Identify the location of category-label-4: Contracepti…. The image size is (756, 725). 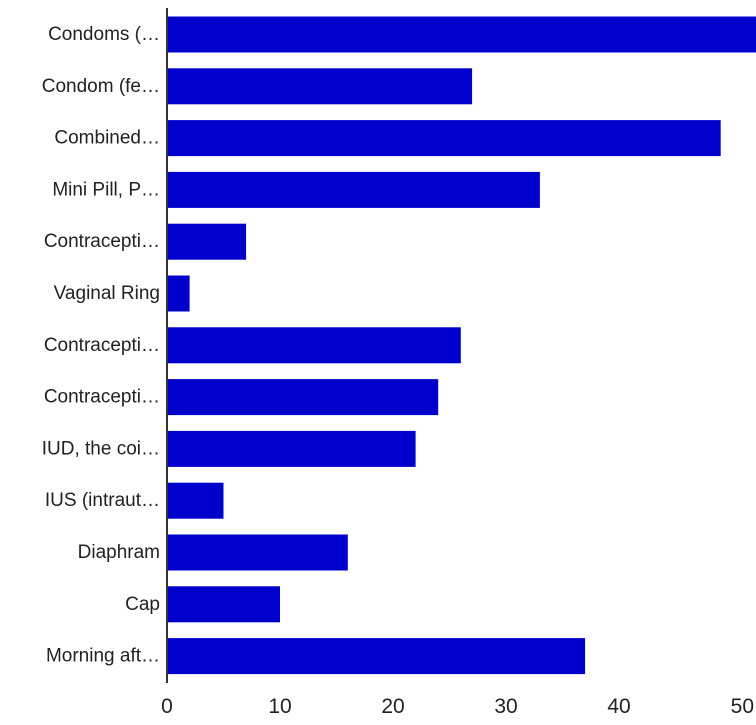
(102, 241).